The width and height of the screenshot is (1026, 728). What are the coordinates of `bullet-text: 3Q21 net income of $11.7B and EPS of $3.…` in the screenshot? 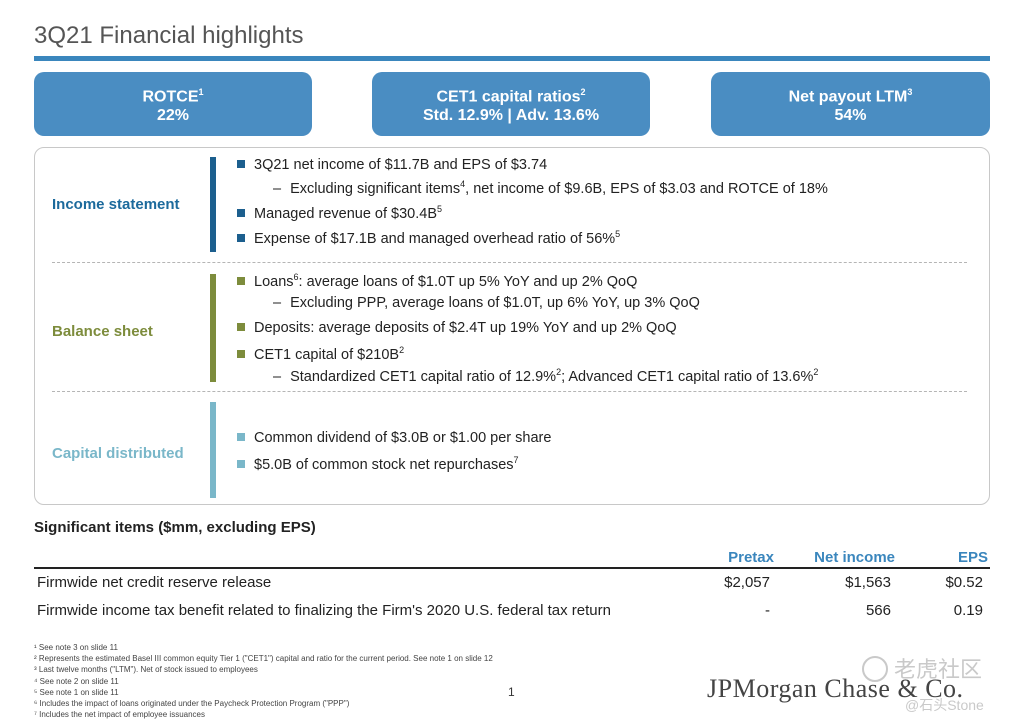 It's located at (401, 165).